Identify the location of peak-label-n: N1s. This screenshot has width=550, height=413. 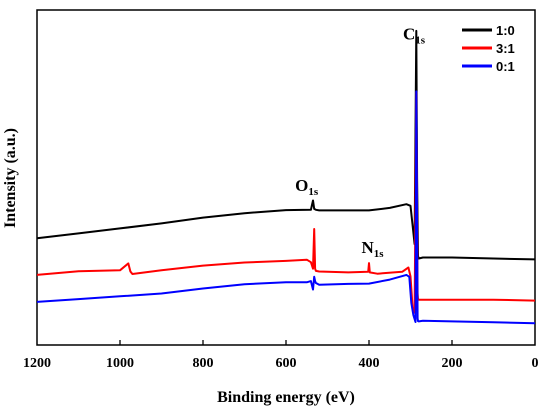
(373, 249).